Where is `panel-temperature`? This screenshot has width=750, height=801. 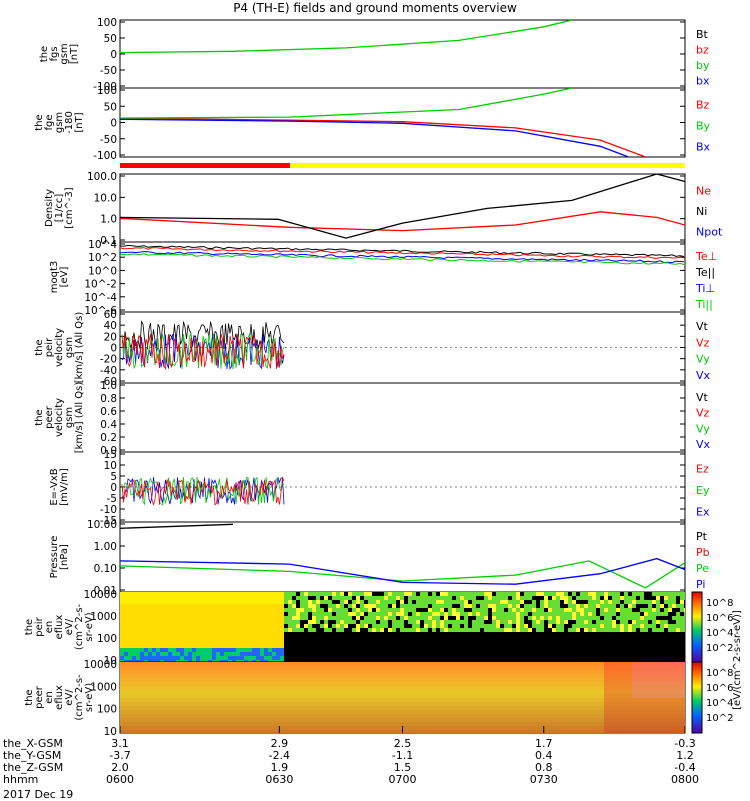 panel-temperature is located at coordinates (402, 277).